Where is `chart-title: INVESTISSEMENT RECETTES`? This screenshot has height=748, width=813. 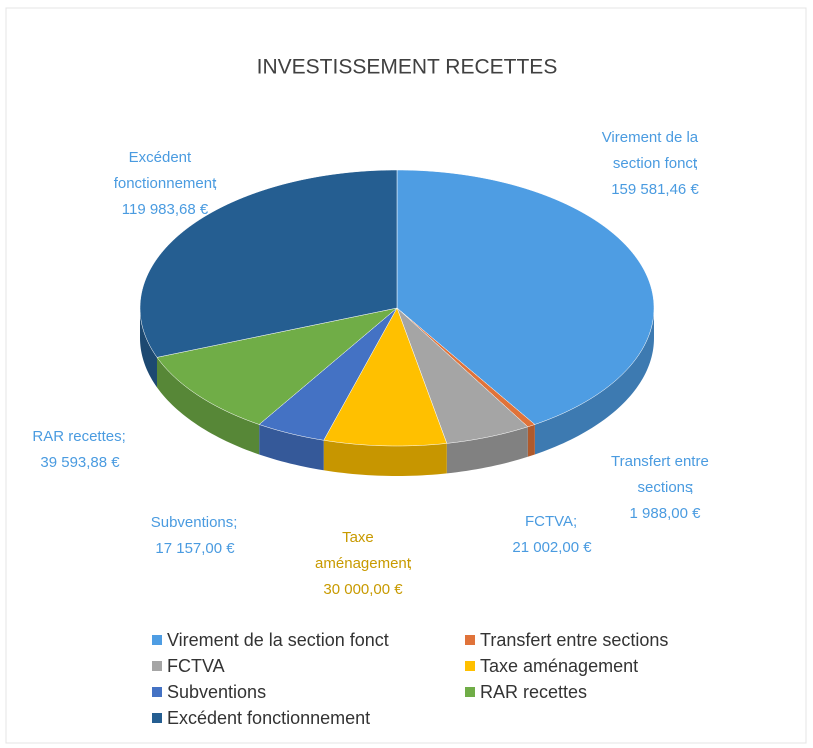 chart-title: INVESTISSEMENT RECETTES is located at coordinates (407, 67).